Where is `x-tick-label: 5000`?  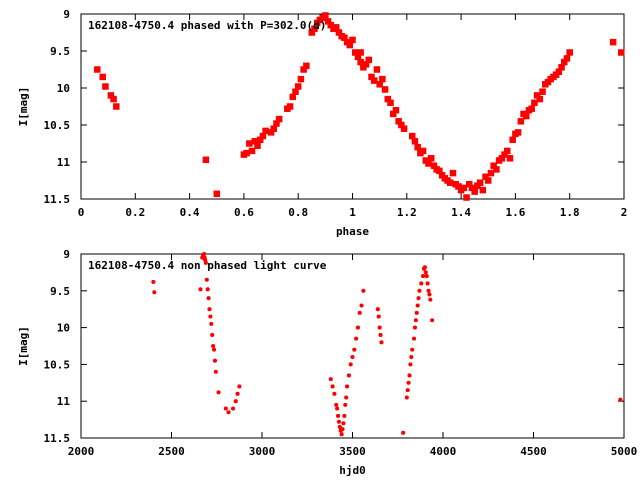 x-tick-label: 5000 is located at coordinates (624, 451).